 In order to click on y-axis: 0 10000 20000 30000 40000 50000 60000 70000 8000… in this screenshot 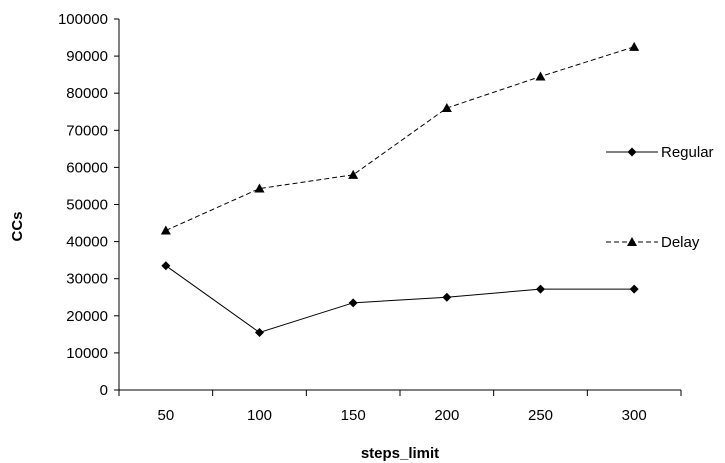, I will do `click(89, 205)`.